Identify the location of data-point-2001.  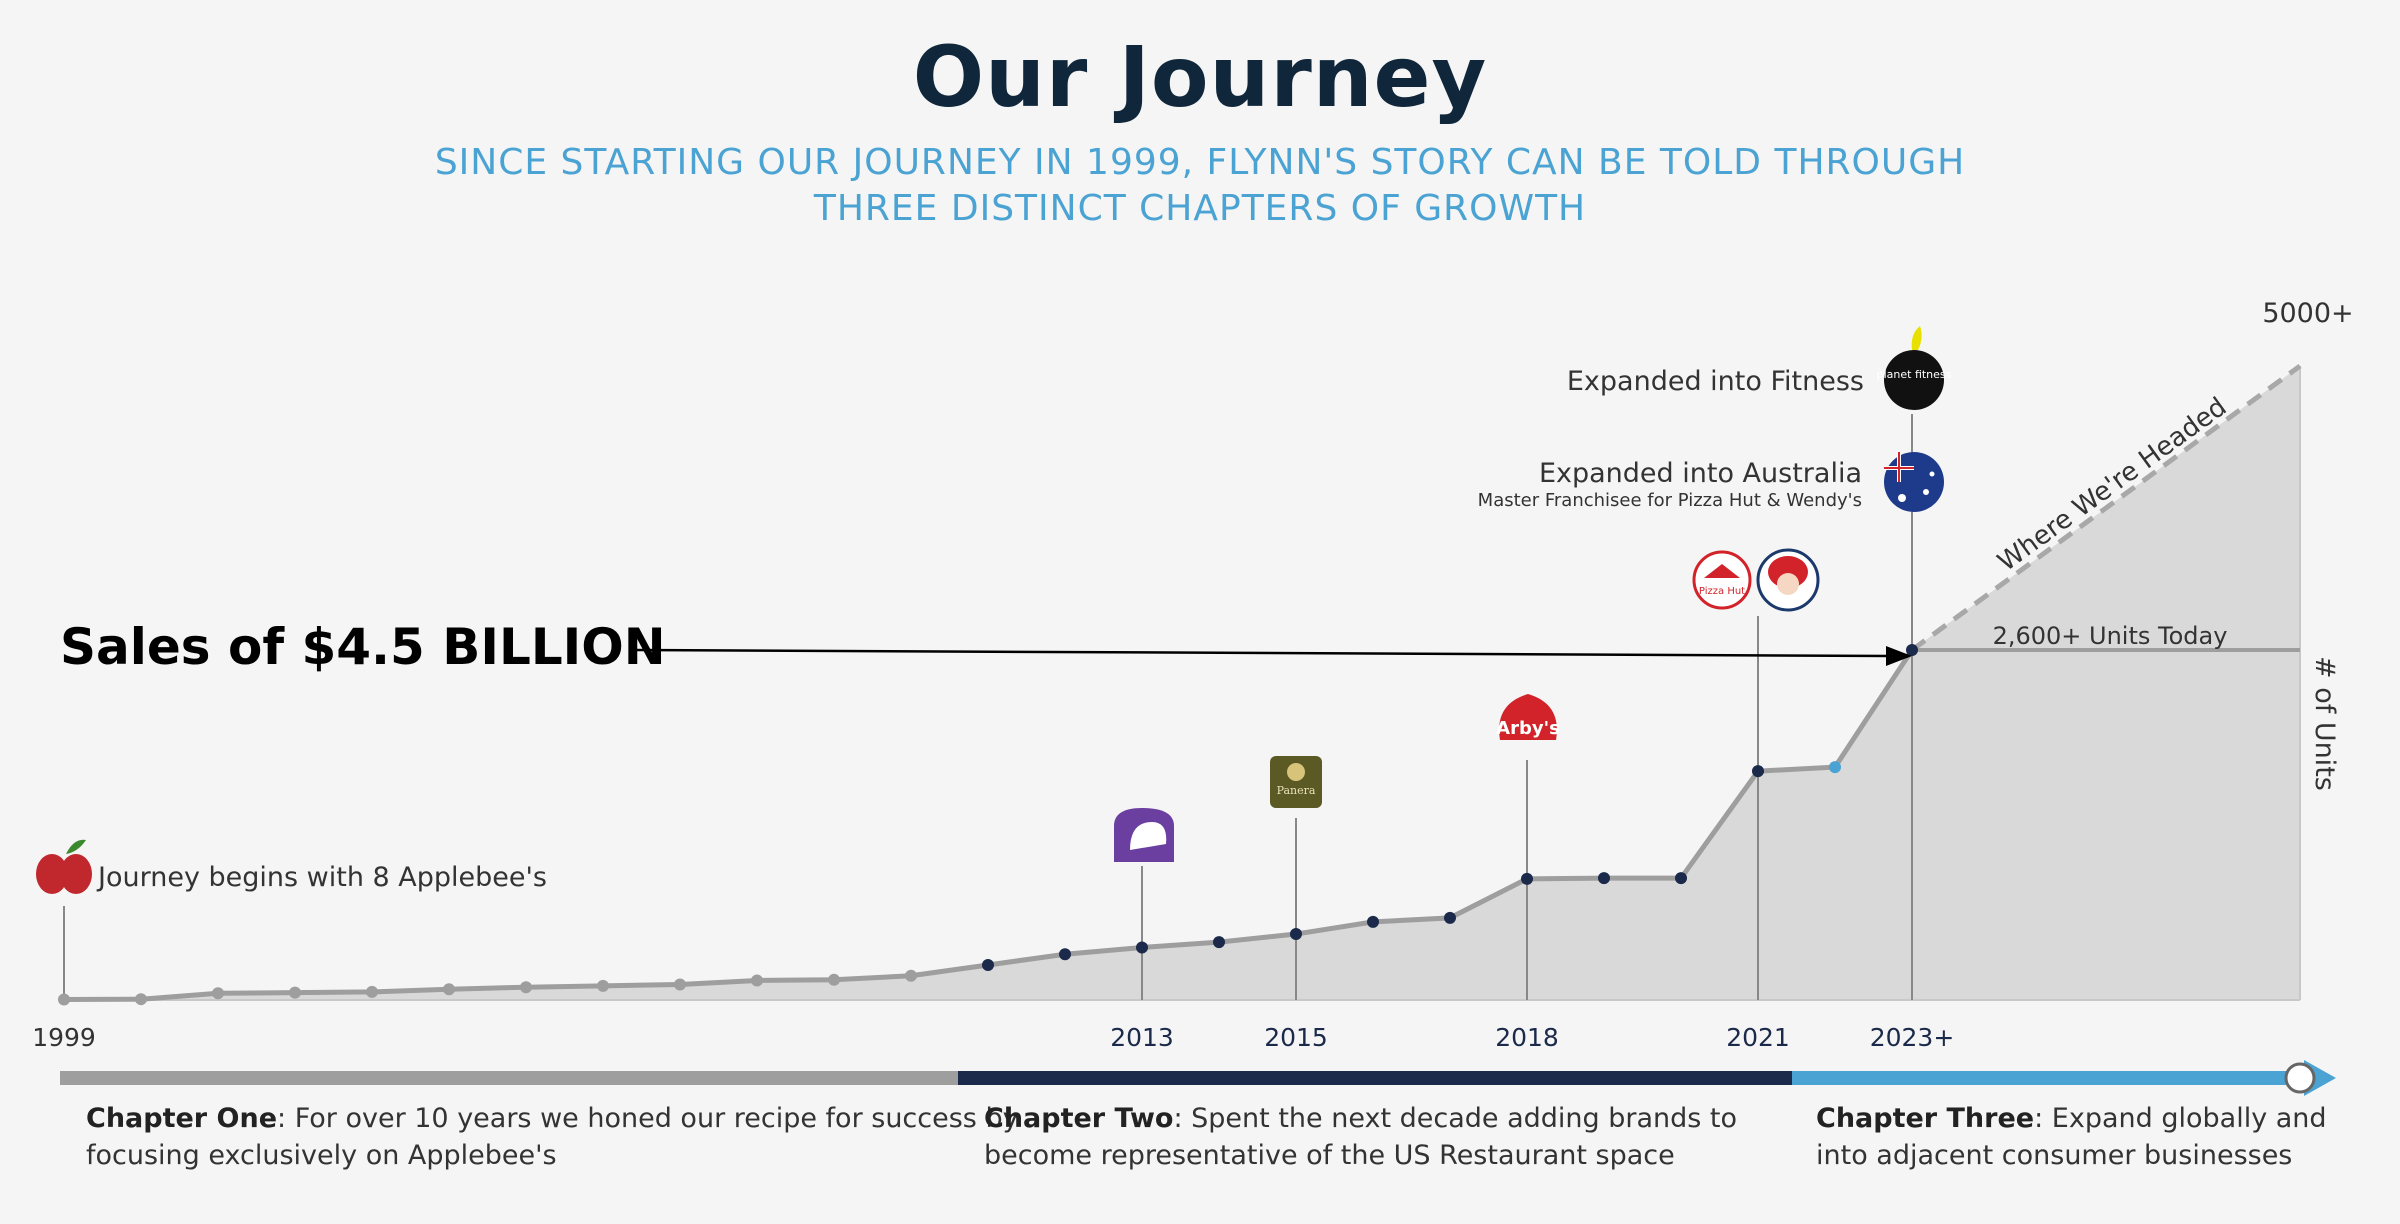
(218, 993).